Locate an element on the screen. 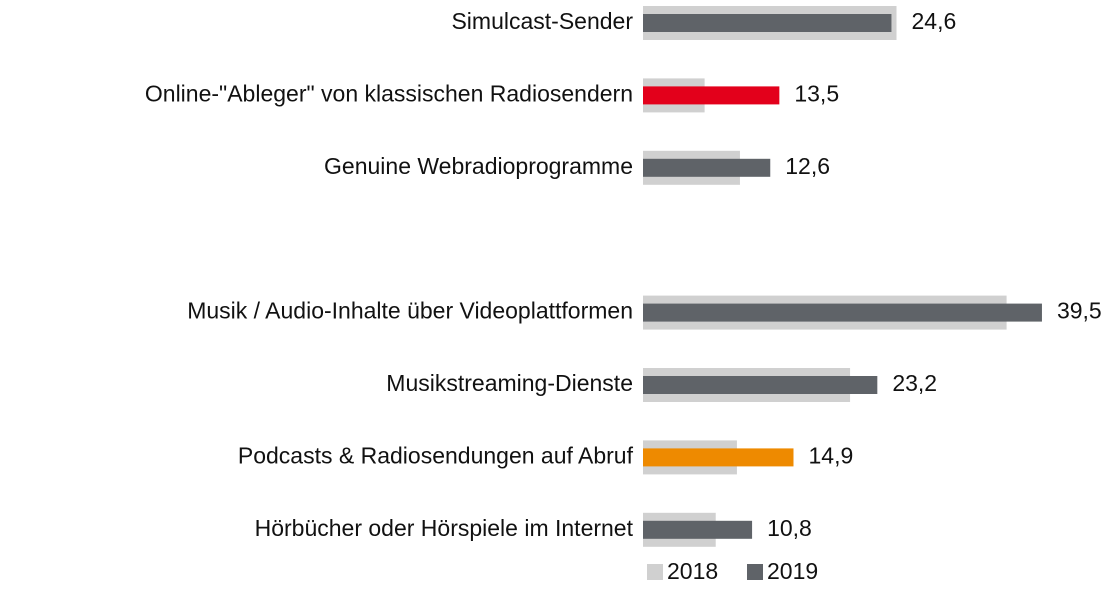 Image resolution: width=1116 pixels, height=589 pixels. value-label: 13,5 is located at coordinates (816, 93).